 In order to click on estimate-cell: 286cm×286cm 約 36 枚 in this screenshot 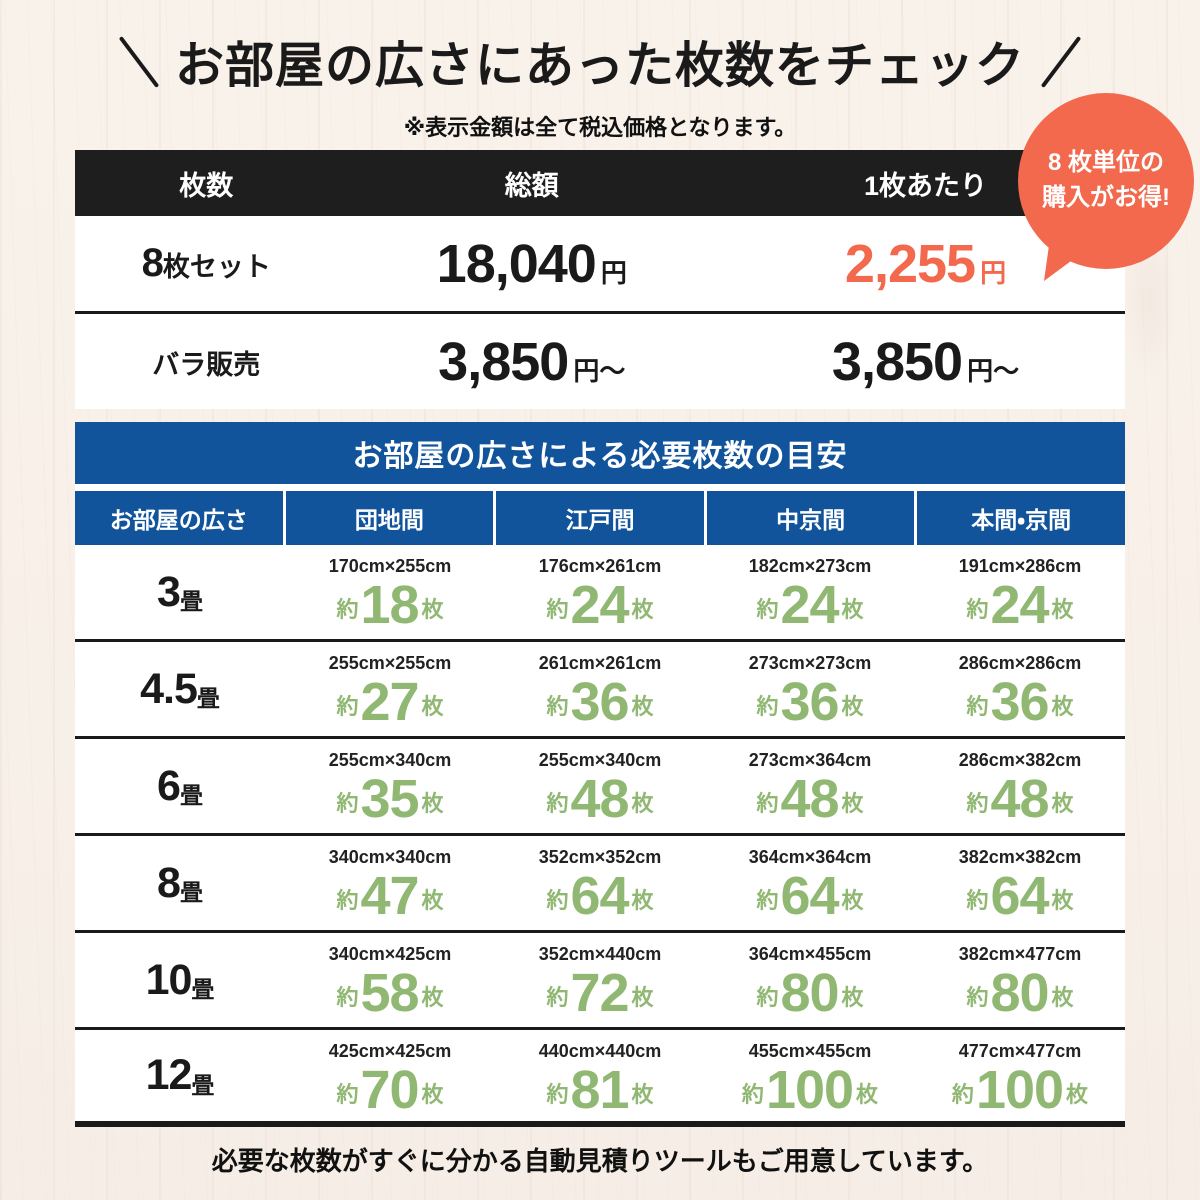, I will do `click(1020, 692)`.